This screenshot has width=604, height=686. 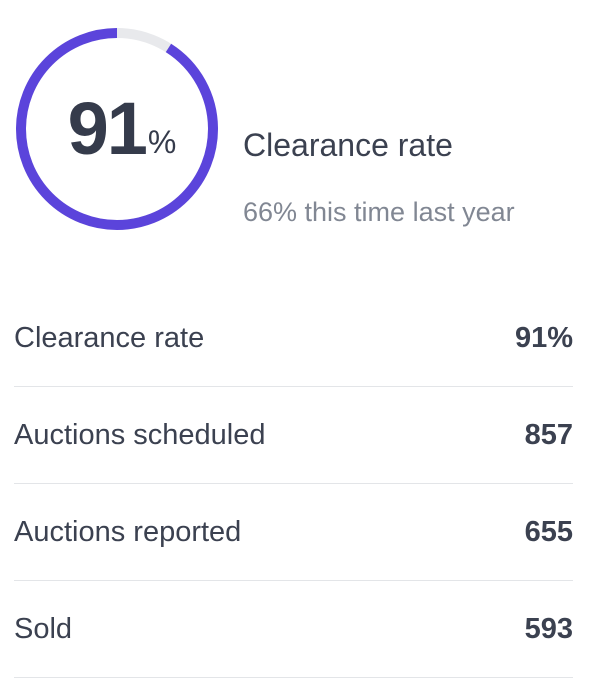 I want to click on summary-title: Clearance rate, so click(x=348, y=145).